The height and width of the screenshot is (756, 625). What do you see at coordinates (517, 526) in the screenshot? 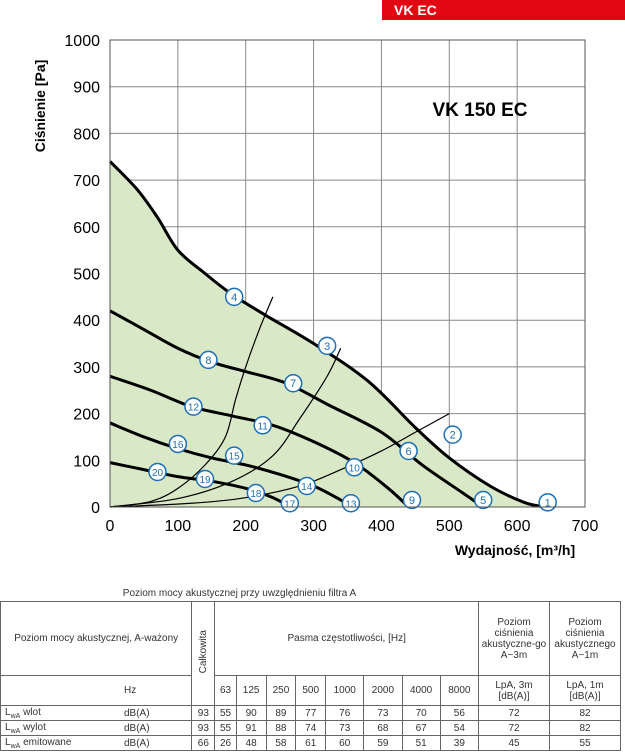
I see `x-tick-label: 600` at bounding box center [517, 526].